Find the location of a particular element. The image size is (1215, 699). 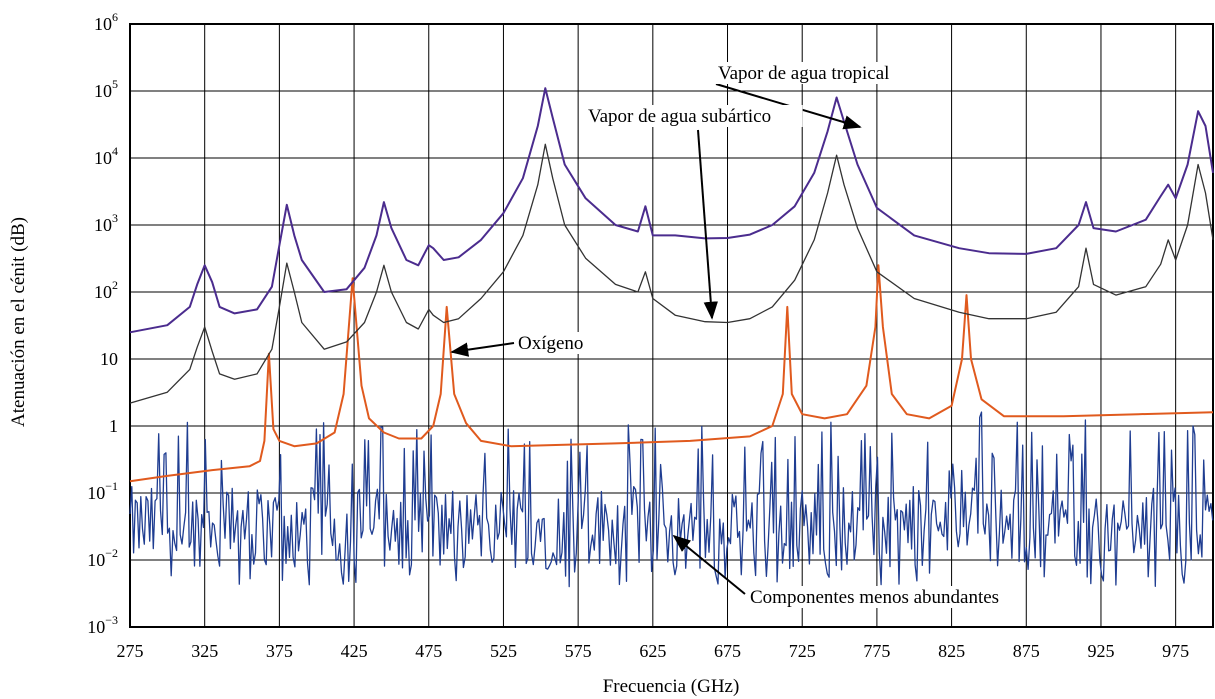

x-tick-label: 975 is located at coordinates (1175, 651).